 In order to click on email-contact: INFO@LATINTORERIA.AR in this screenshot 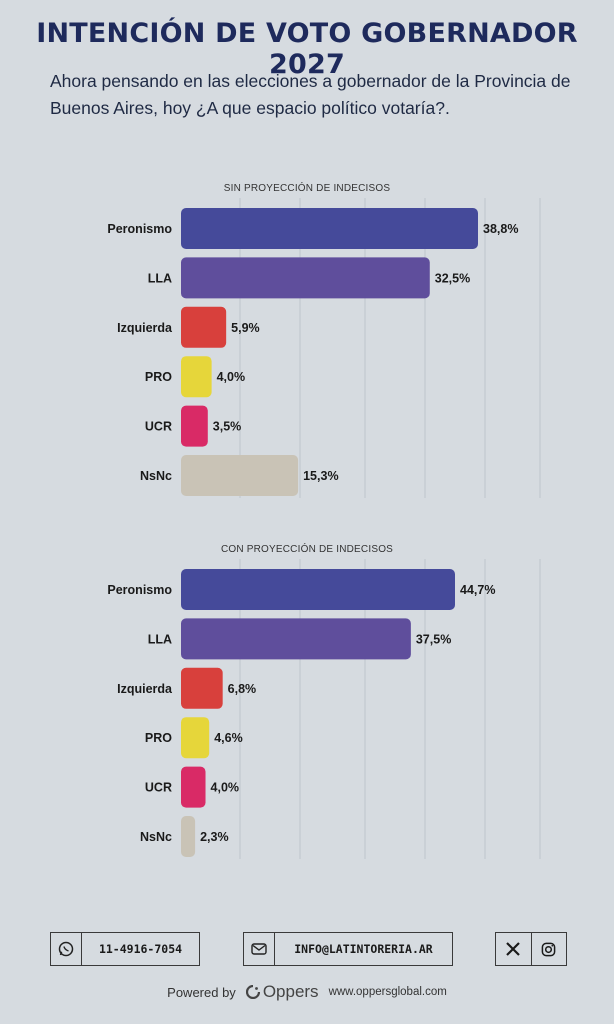, I will do `click(348, 949)`.